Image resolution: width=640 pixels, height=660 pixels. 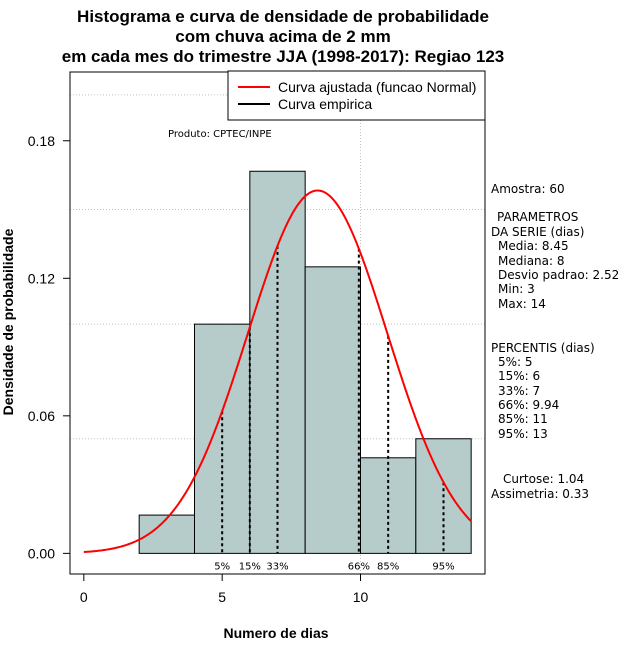 What do you see at coordinates (543, 479) in the screenshot?
I see `stat-curtose: Curtose: 1.04` at bounding box center [543, 479].